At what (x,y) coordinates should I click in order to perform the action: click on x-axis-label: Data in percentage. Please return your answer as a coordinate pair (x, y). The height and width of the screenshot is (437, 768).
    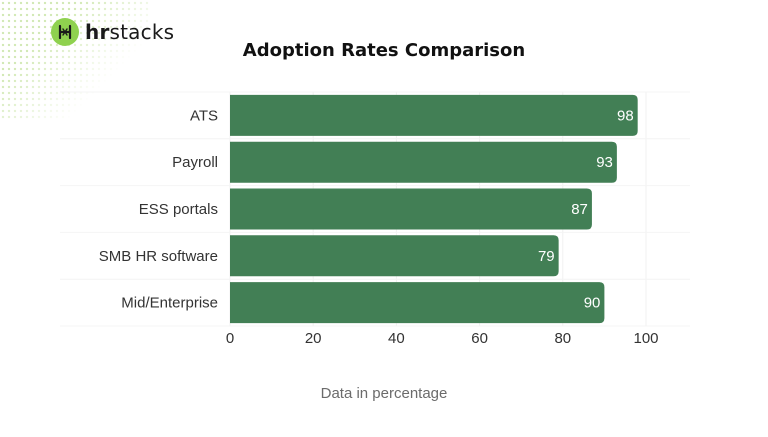
    Looking at the image, I should click on (384, 393).